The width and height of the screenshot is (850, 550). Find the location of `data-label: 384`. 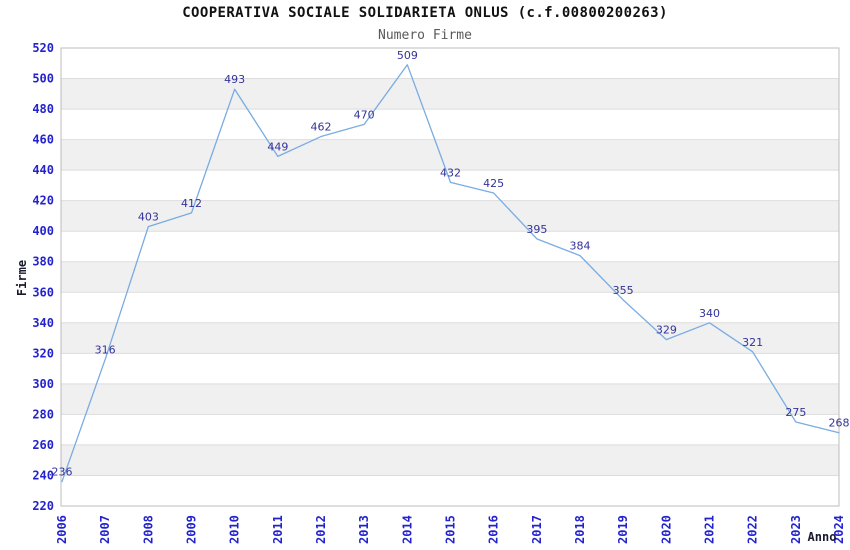

data-label: 384 is located at coordinates (580, 246).